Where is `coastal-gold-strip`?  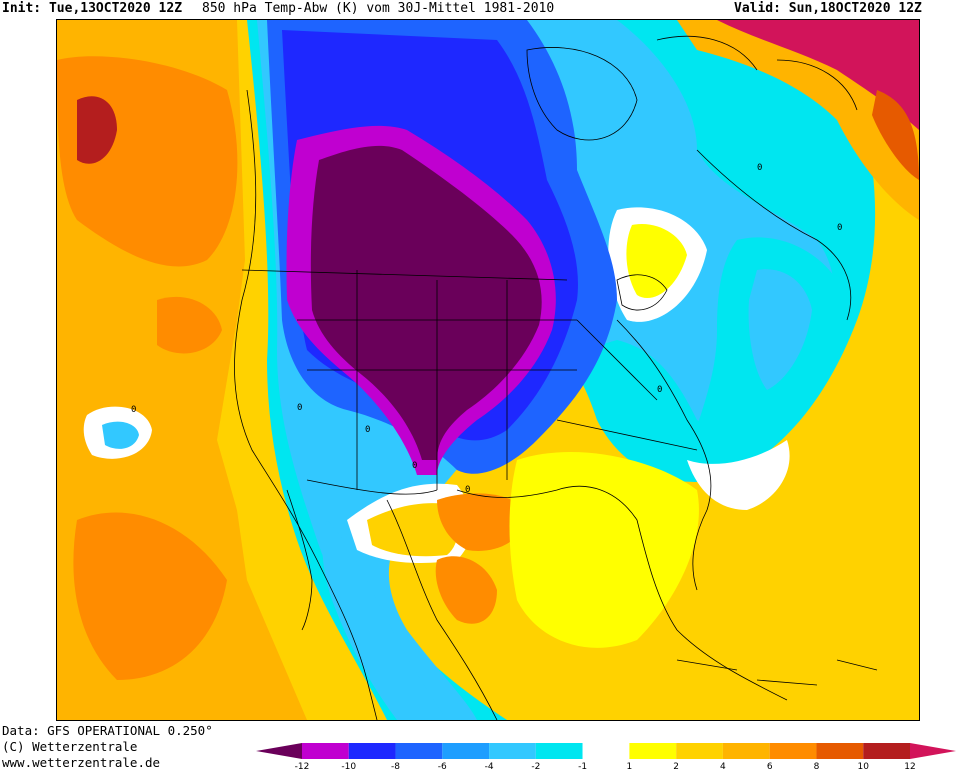 coastal-gold-strip is located at coordinates (292, 370).